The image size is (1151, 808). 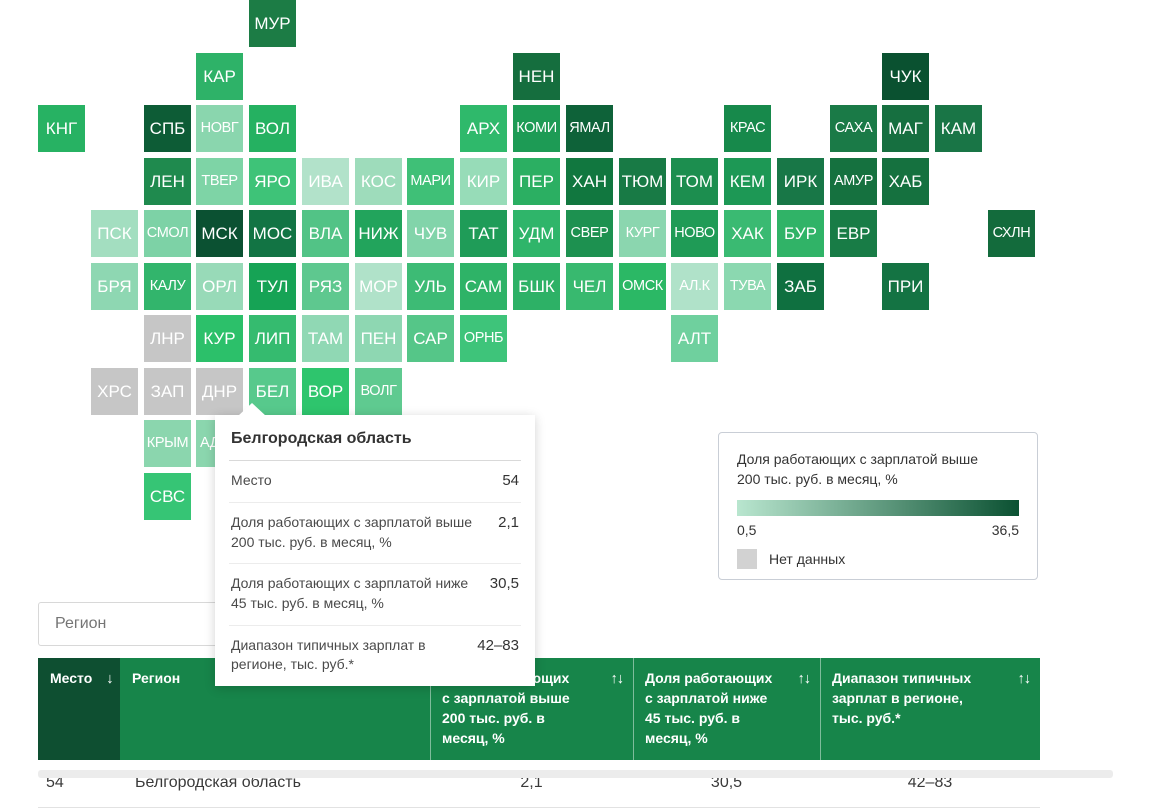 What do you see at coordinates (114, 391) in the screenshot?
I see `map-tile: ХРС` at bounding box center [114, 391].